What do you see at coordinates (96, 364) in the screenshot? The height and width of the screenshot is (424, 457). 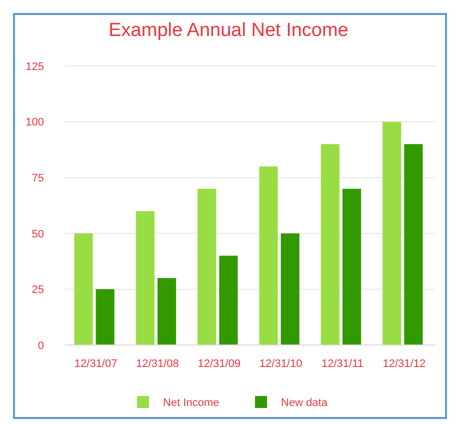 I see `x-tick-label: 12/31/07` at bounding box center [96, 364].